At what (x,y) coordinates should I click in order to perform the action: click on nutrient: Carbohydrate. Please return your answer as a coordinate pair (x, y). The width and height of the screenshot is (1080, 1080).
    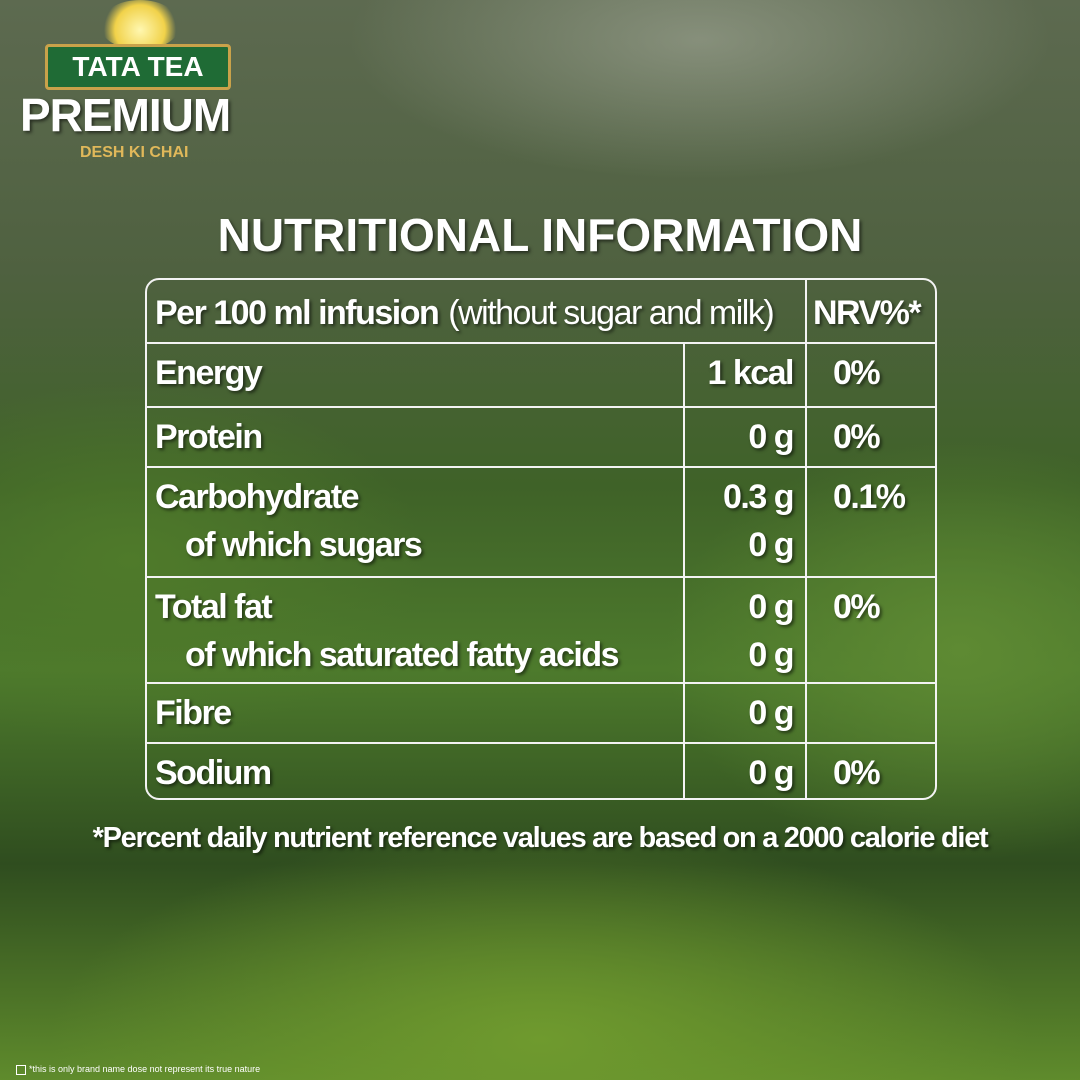
    Looking at the image, I should click on (257, 497).